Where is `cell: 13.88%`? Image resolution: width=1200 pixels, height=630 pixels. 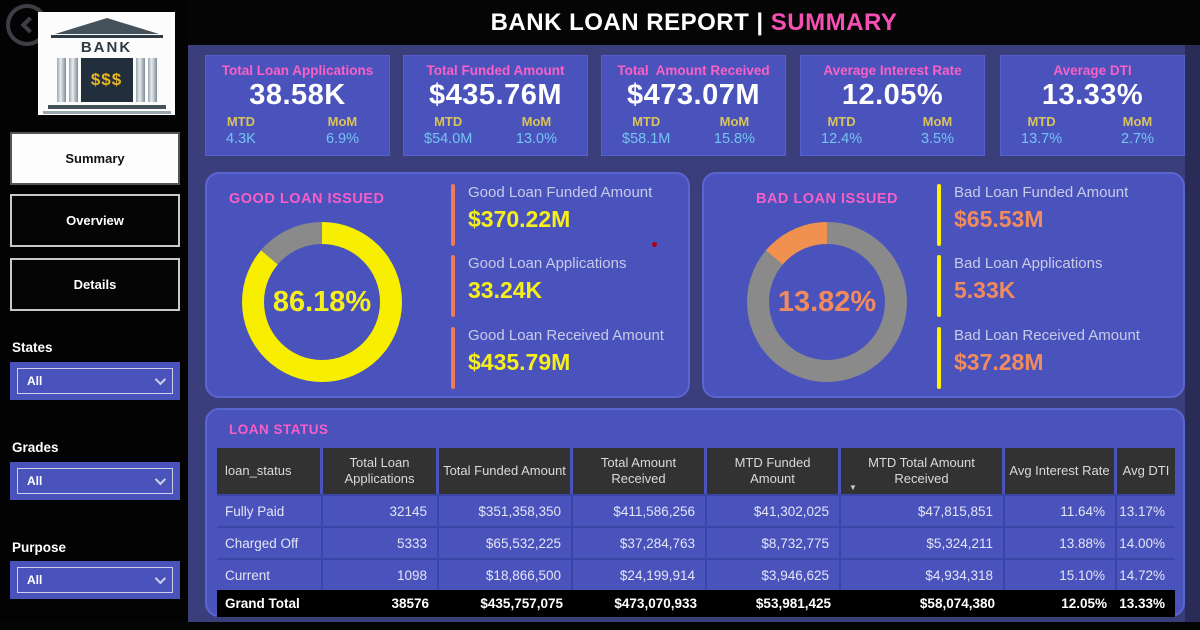
cell: 13.88% is located at coordinates (1061, 543).